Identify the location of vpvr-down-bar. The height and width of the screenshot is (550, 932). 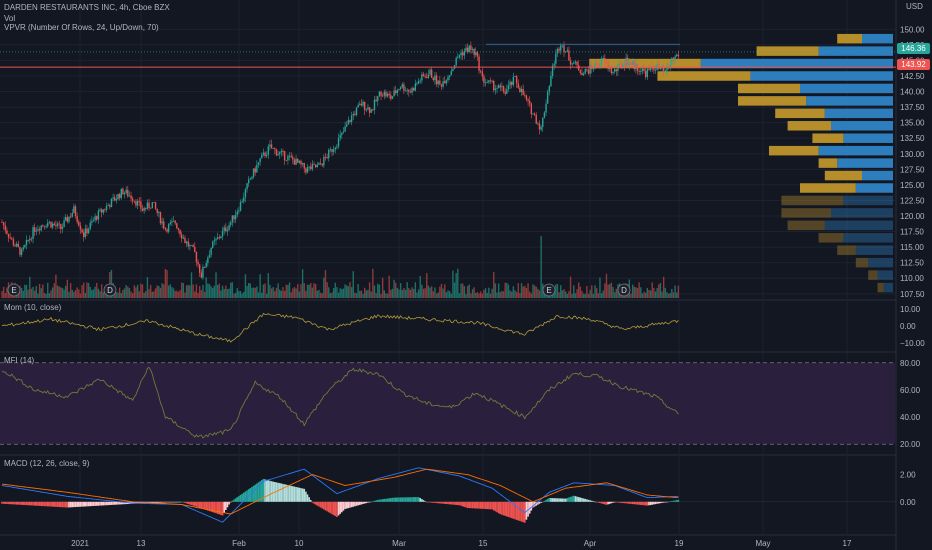
(806, 225).